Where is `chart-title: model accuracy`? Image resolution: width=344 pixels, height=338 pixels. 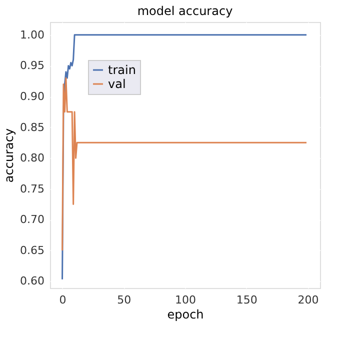 chart-title: model accuracy is located at coordinates (185, 11).